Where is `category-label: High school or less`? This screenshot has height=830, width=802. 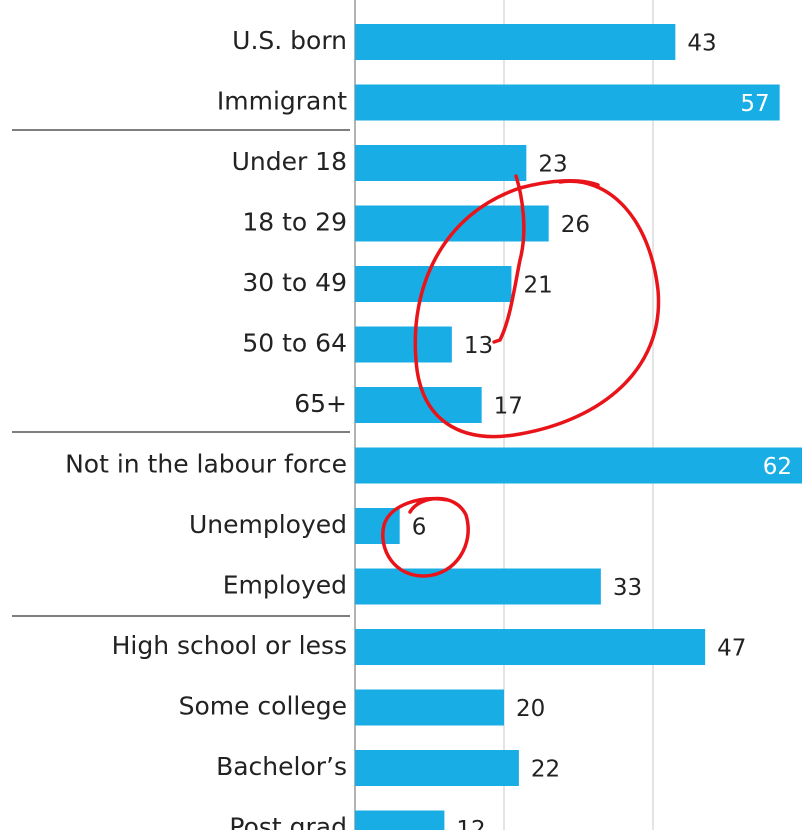
category-label: High school or less is located at coordinates (229, 645).